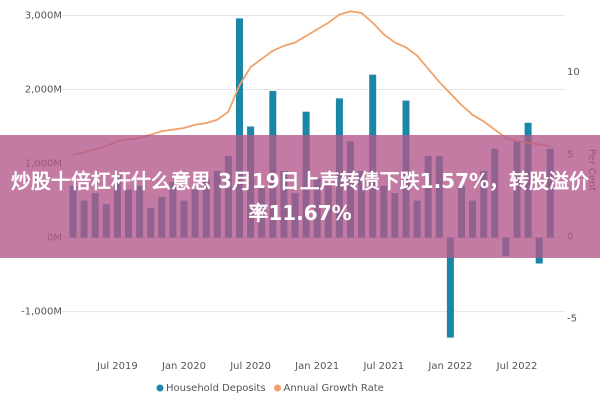 This screenshot has width=600, height=400. Describe the element at coordinates (41, 312) in the screenshot. I see `y-tick-label: -1,000M` at that location.